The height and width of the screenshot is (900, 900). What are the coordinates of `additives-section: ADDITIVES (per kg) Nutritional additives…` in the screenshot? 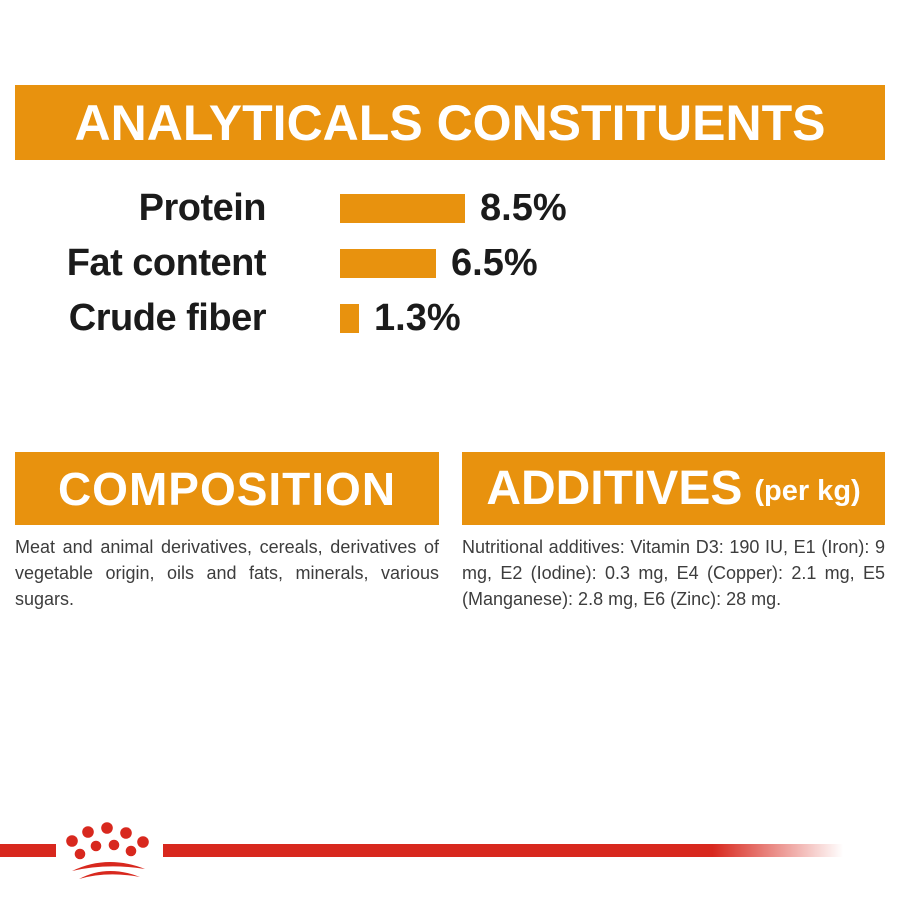 It's located at (673, 532).